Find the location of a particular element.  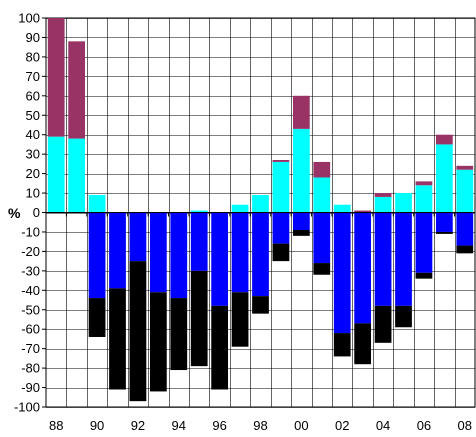

x-tick-label: 94 is located at coordinates (179, 425).